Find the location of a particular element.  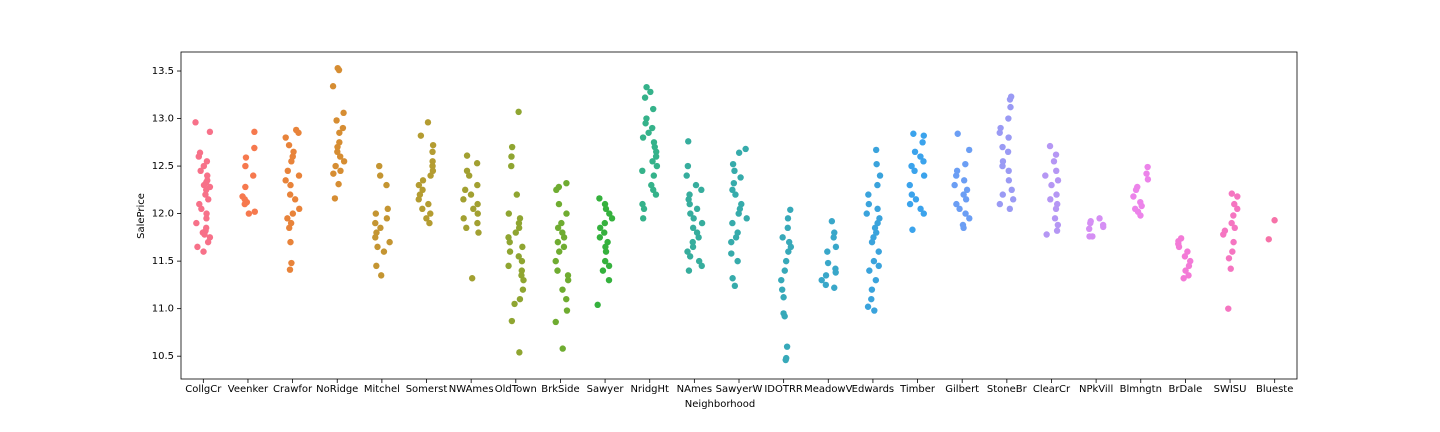

x-tick-label: Blueste is located at coordinates (1274, 389).